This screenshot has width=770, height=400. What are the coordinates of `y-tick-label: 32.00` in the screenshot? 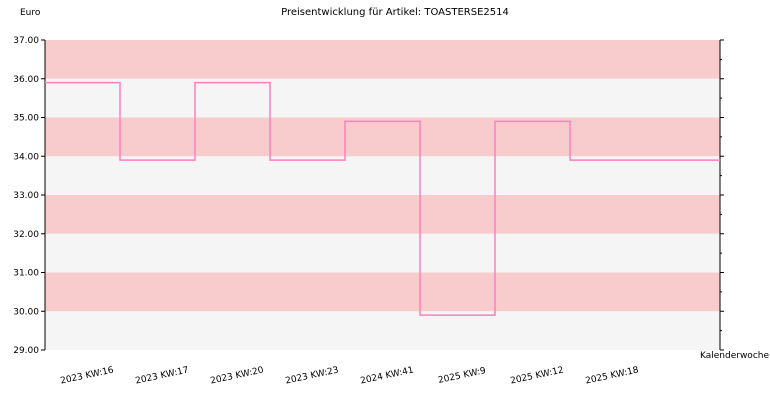 It's located at (26, 235).